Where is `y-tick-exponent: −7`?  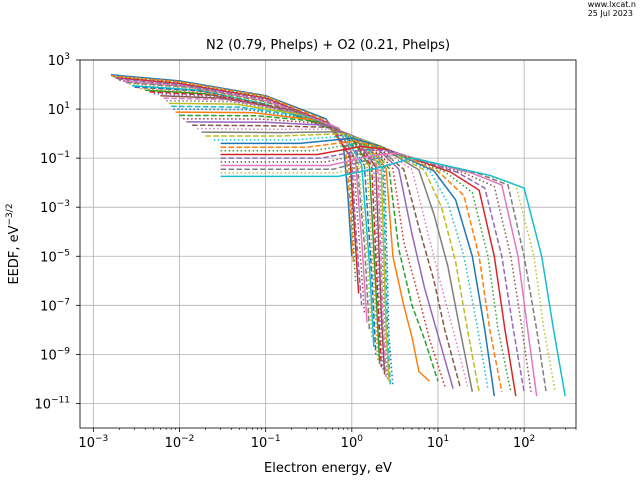
y-tick-exponent: −7 is located at coordinates (63, 302).